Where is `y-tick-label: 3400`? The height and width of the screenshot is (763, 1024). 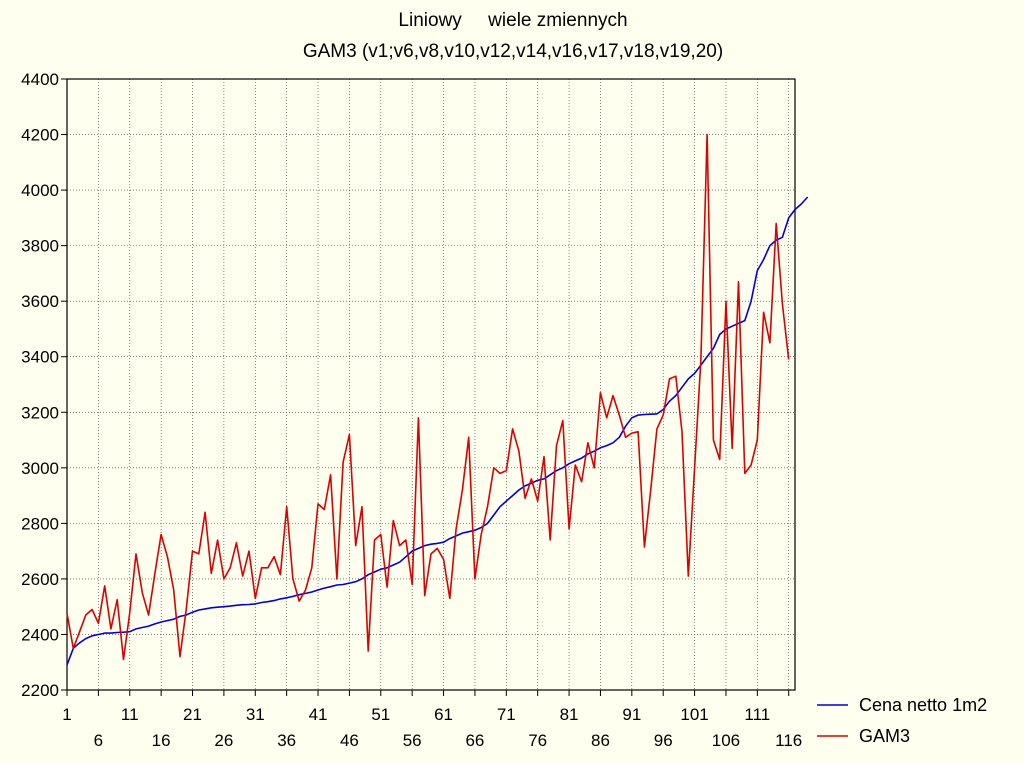
y-tick-label: 3400 is located at coordinates (40, 357).